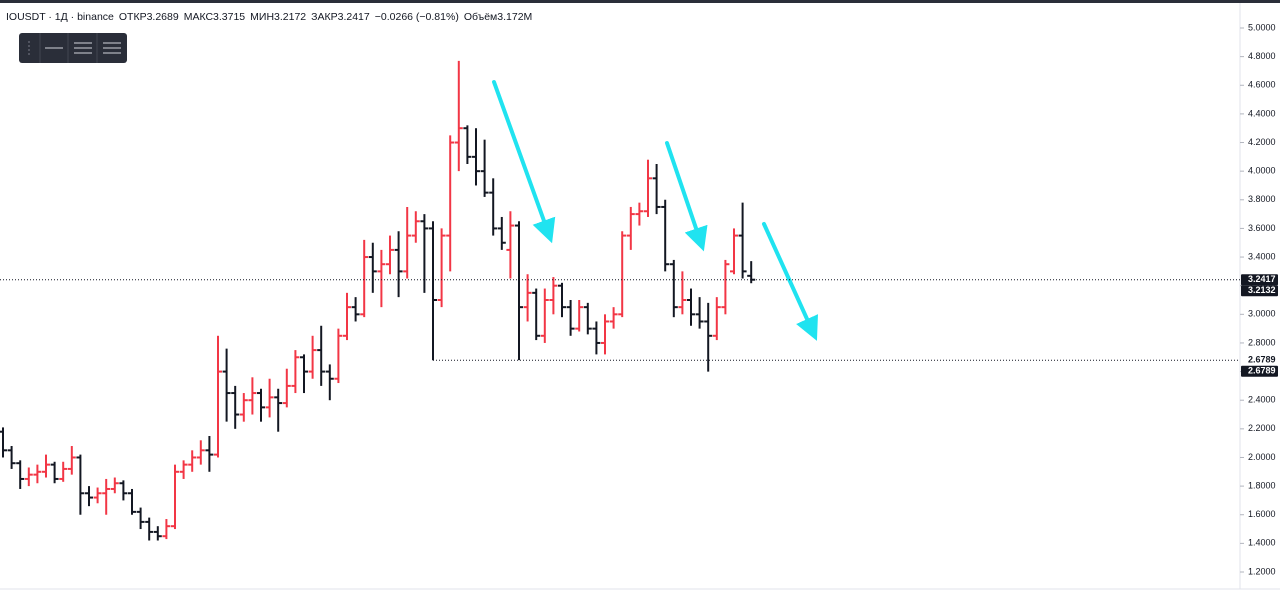  I want to click on y-tick-label: 3.0000, so click(1262, 314).